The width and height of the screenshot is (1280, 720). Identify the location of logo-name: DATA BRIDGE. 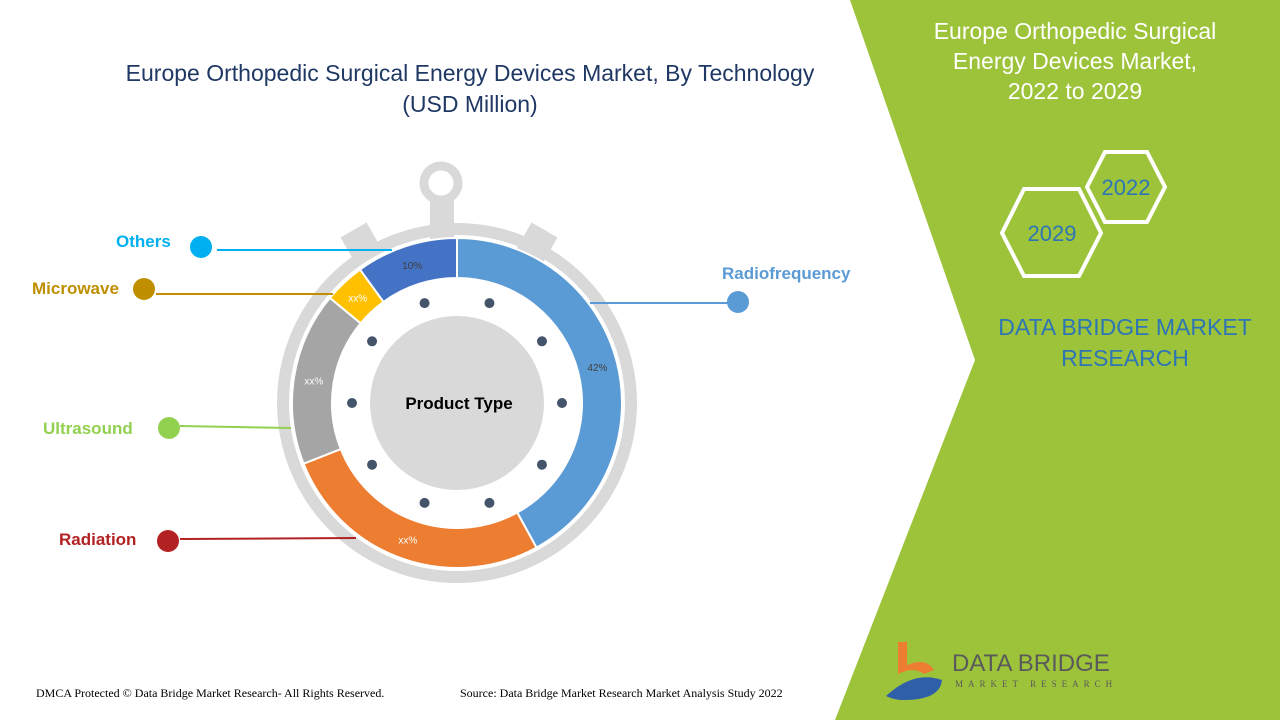
(1031, 663).